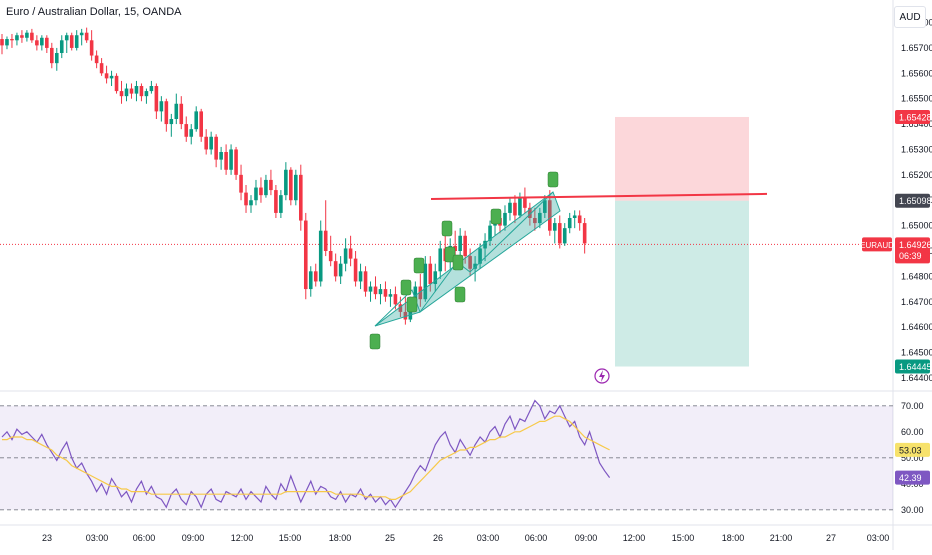 The height and width of the screenshot is (555, 932). I want to click on pattern-zigzag, so click(464, 259).